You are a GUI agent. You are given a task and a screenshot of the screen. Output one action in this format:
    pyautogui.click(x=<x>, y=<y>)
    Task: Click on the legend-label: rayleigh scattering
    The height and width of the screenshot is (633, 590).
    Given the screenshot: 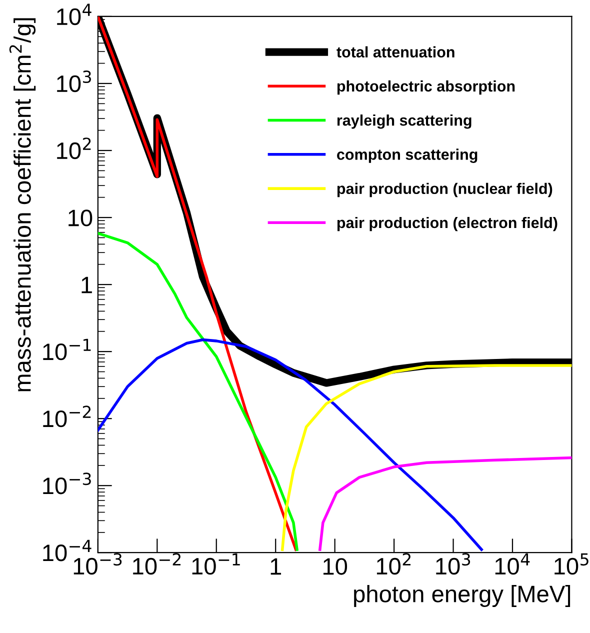 What is the action you would take?
    pyautogui.click(x=404, y=121)
    